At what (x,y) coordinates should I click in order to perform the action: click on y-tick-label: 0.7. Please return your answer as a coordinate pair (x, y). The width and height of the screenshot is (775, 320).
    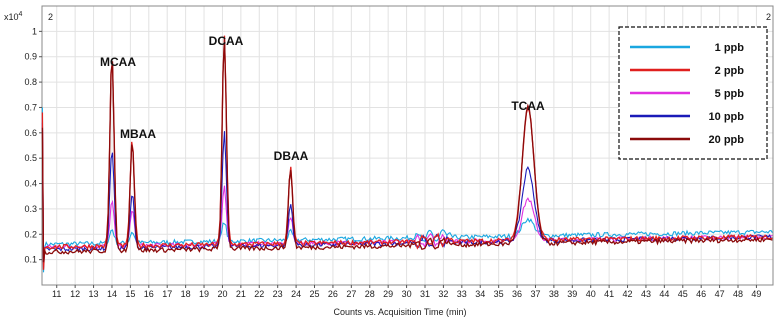
    Looking at the image, I should click on (30, 107).